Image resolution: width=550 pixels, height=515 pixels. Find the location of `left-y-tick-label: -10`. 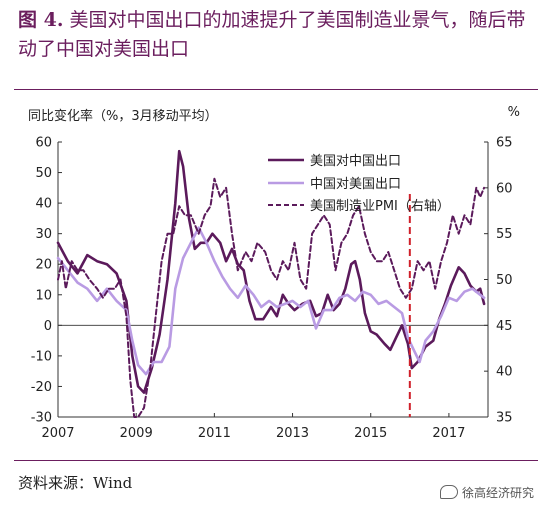

left-y-tick-label: -10 is located at coordinates (41, 356).